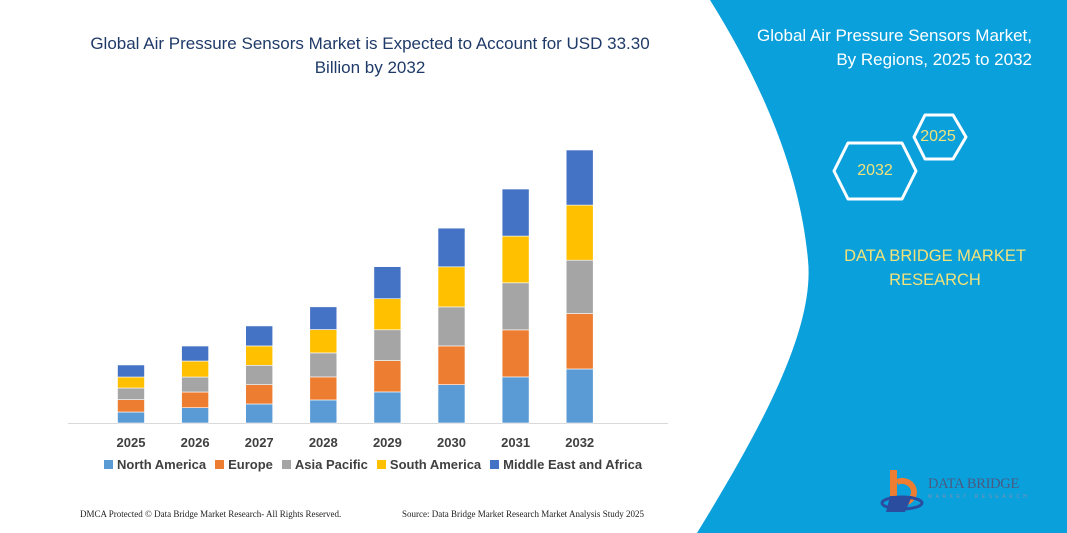  What do you see at coordinates (515, 259) in the screenshot?
I see `bar-segment-south-america-2031` at bounding box center [515, 259].